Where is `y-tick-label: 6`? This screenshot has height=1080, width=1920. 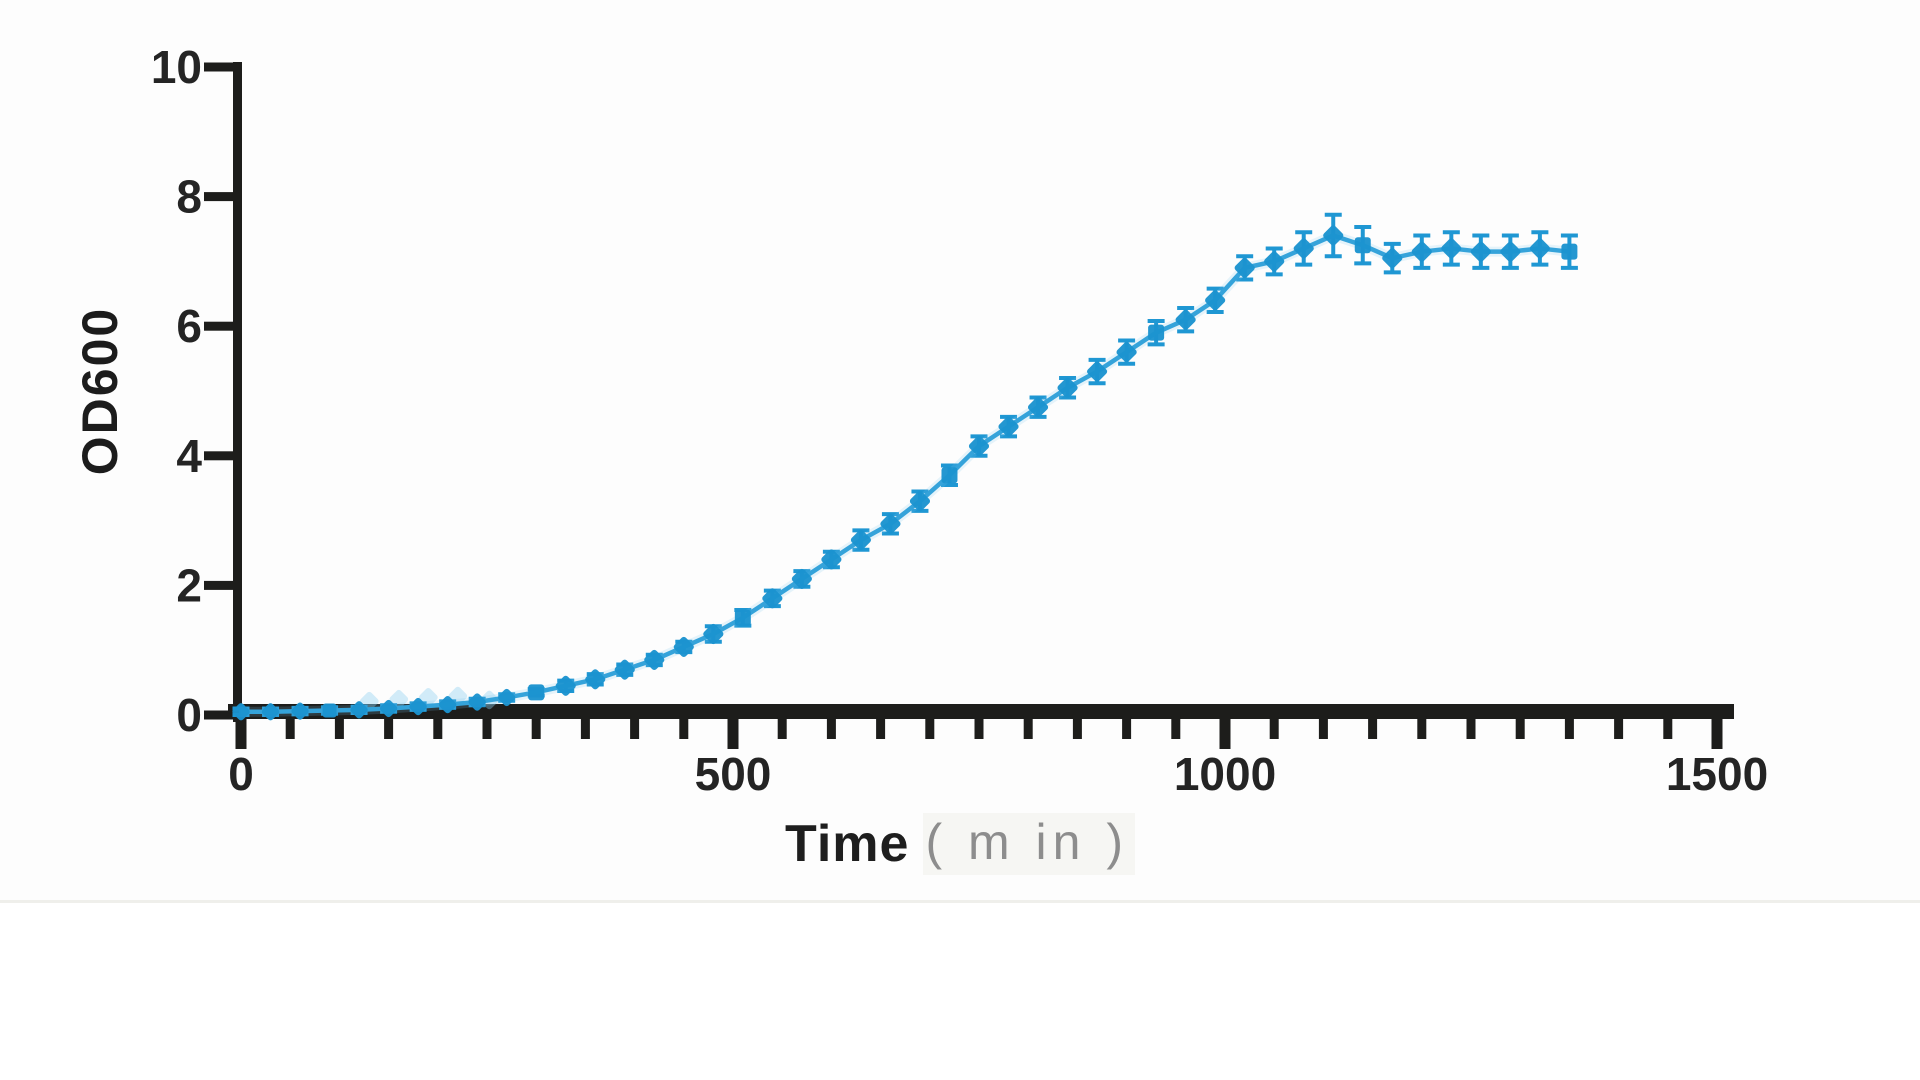
y-tick-label: 6 is located at coordinates (189, 326).